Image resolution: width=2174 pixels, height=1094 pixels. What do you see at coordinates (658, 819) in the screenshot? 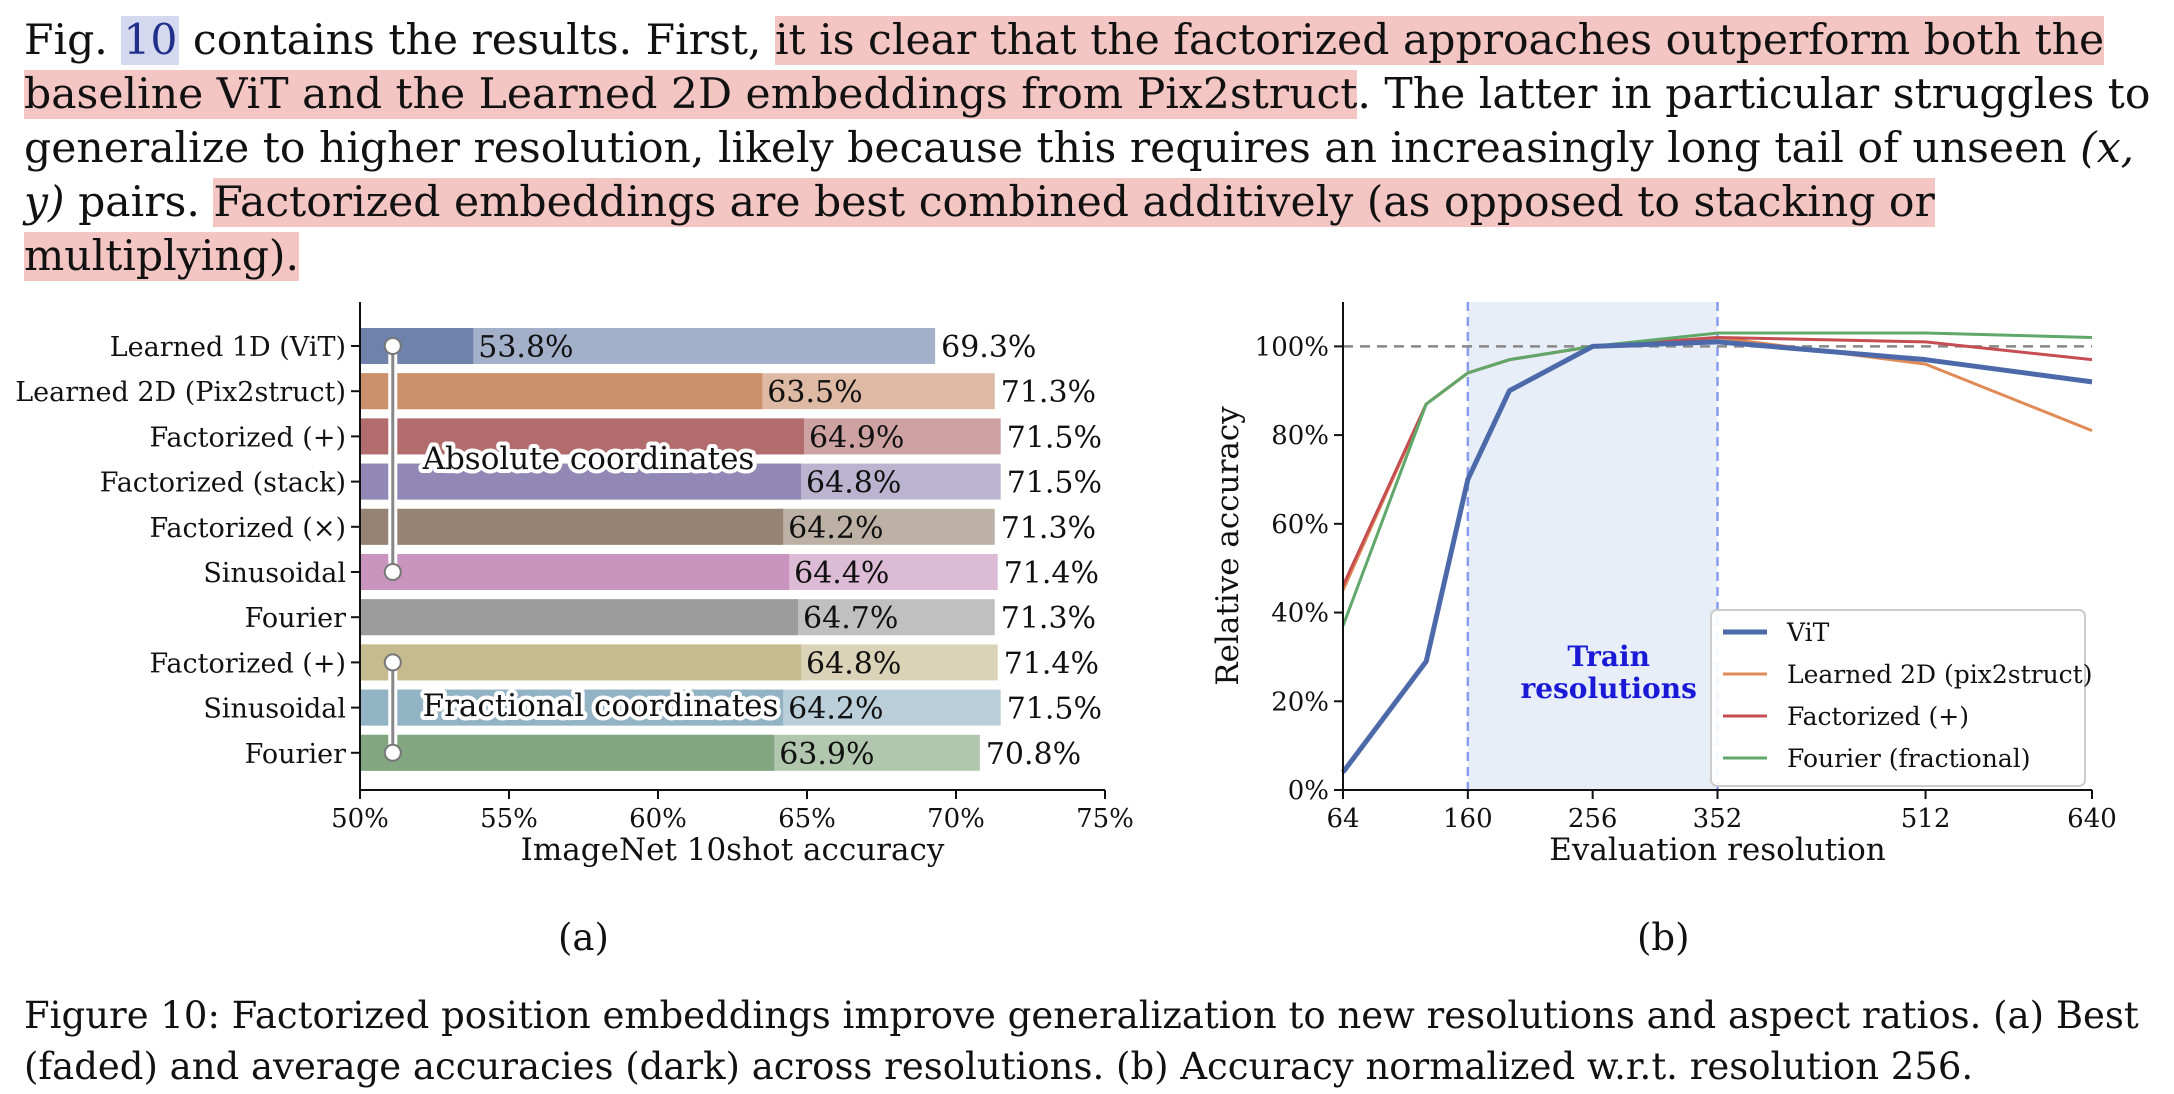
I see `x-tick-label: 60%` at bounding box center [658, 819].